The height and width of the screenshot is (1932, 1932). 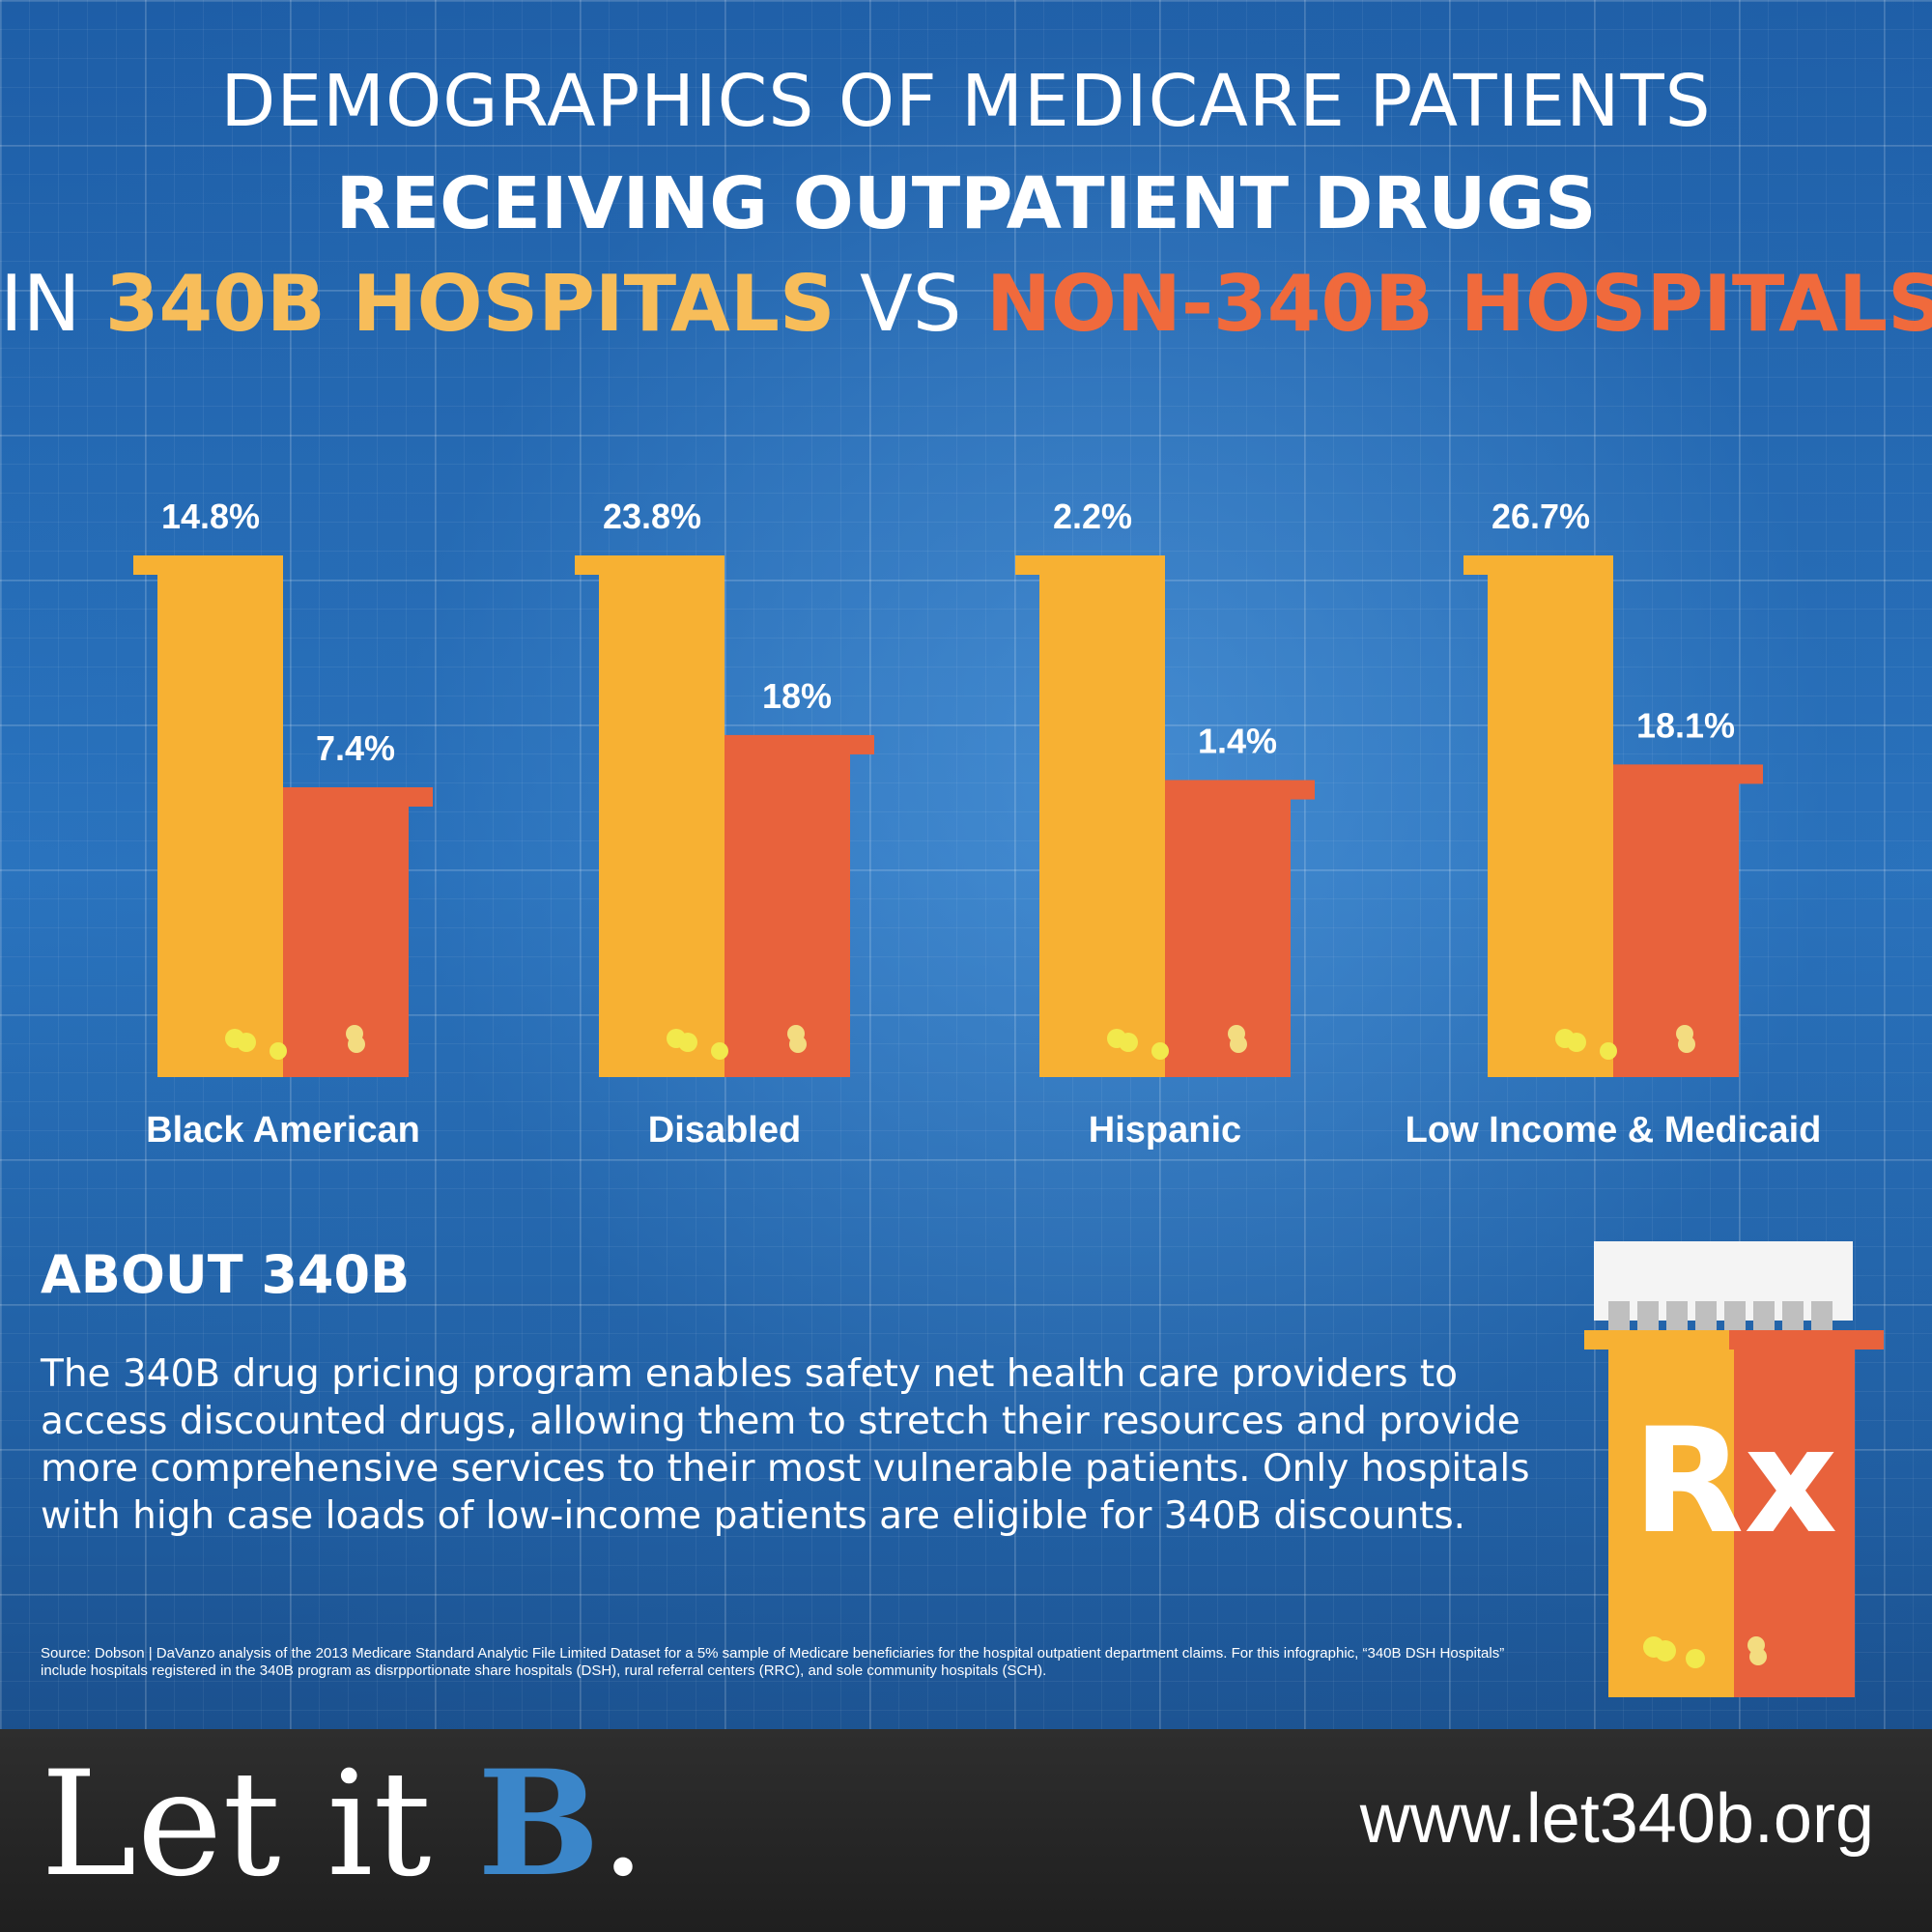 I want to click on brand-logo: Let it B., so click(x=343, y=1824).